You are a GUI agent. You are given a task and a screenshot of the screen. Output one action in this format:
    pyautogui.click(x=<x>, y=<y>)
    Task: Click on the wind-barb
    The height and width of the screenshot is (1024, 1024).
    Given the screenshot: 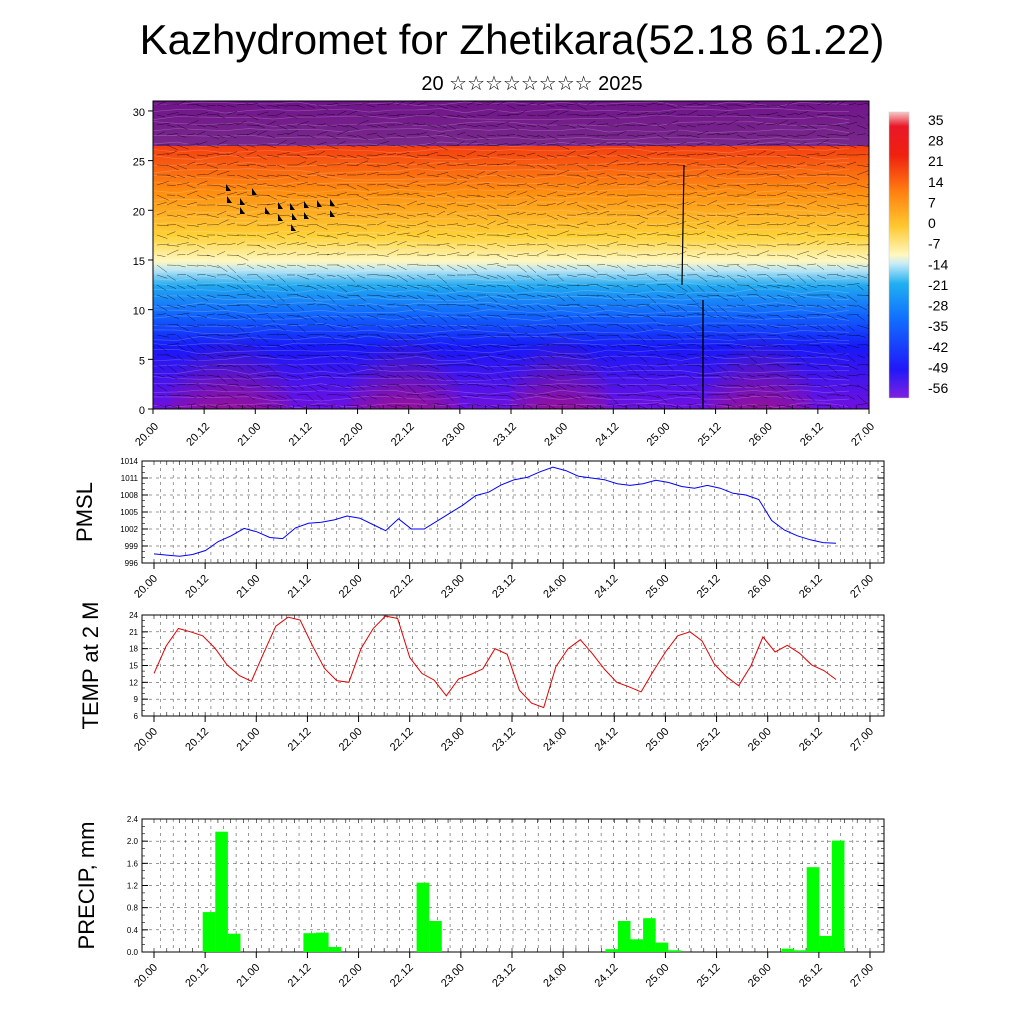 What is the action you would take?
    pyautogui.click(x=228, y=187)
    